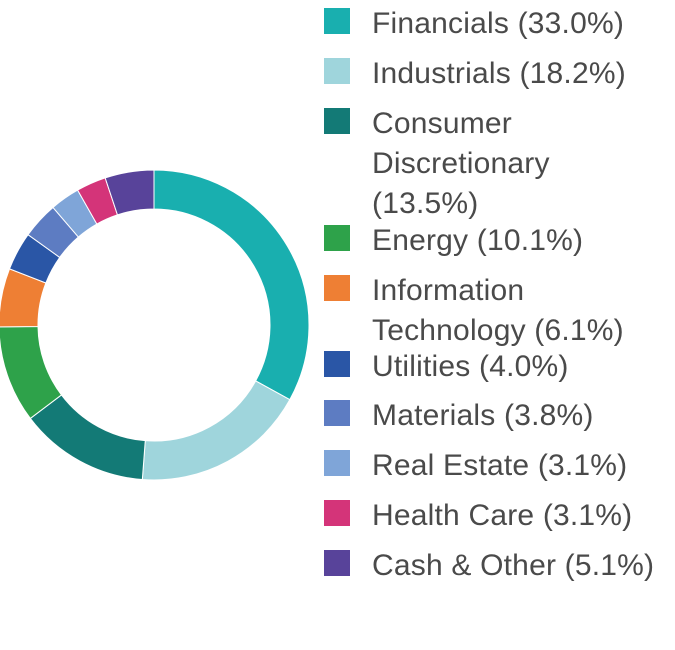 Image resolution: width=675 pixels, height=650 pixels. Describe the element at coordinates (129, 192) in the screenshot. I see `slice-cash-other` at that location.